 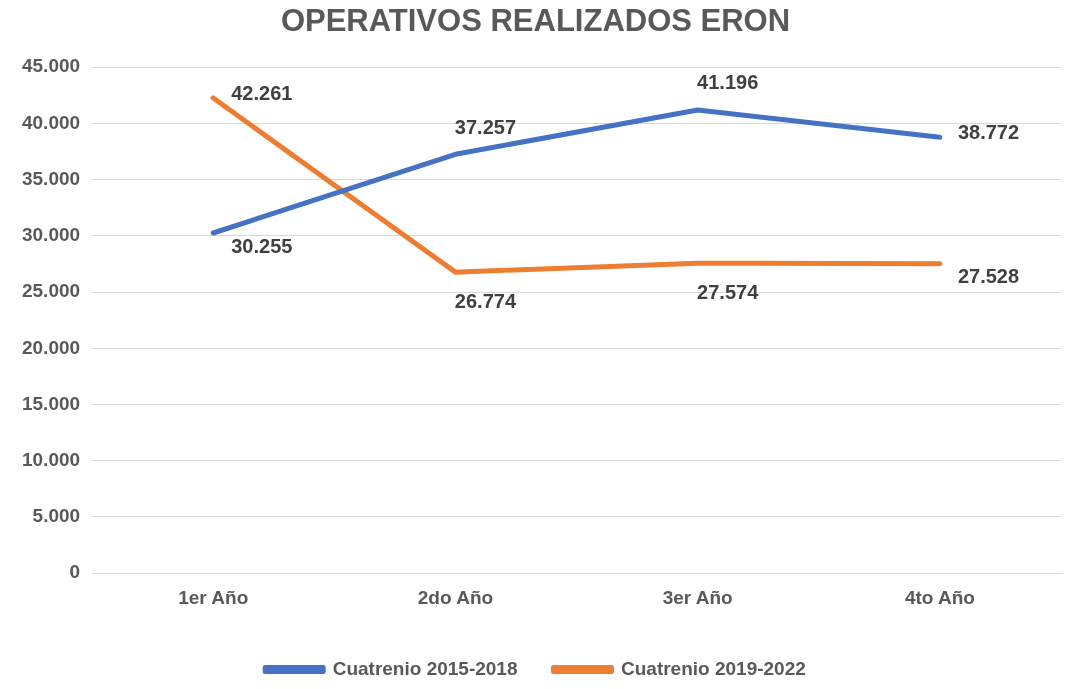 What do you see at coordinates (988, 131) in the screenshot?
I see `data-label: 38.772` at bounding box center [988, 131].